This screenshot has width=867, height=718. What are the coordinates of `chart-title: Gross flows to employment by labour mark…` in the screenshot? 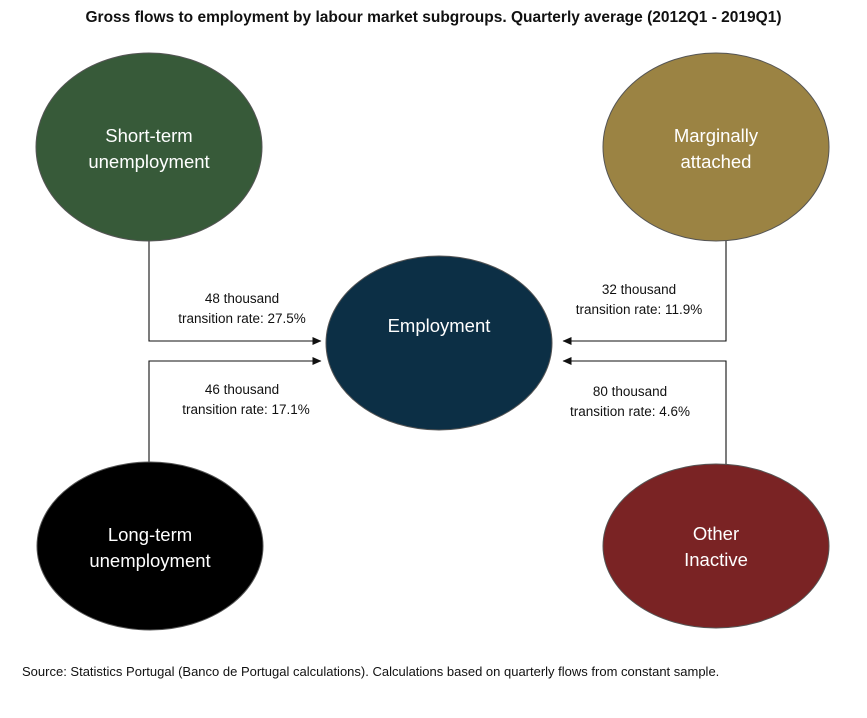 It's located at (433, 17).